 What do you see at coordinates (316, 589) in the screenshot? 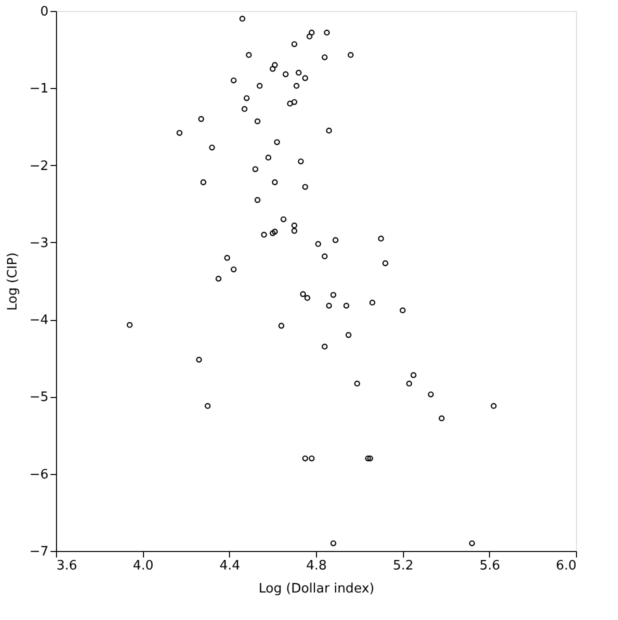
I see `x-axis-title: Log (Dollar index)` at bounding box center [316, 589].